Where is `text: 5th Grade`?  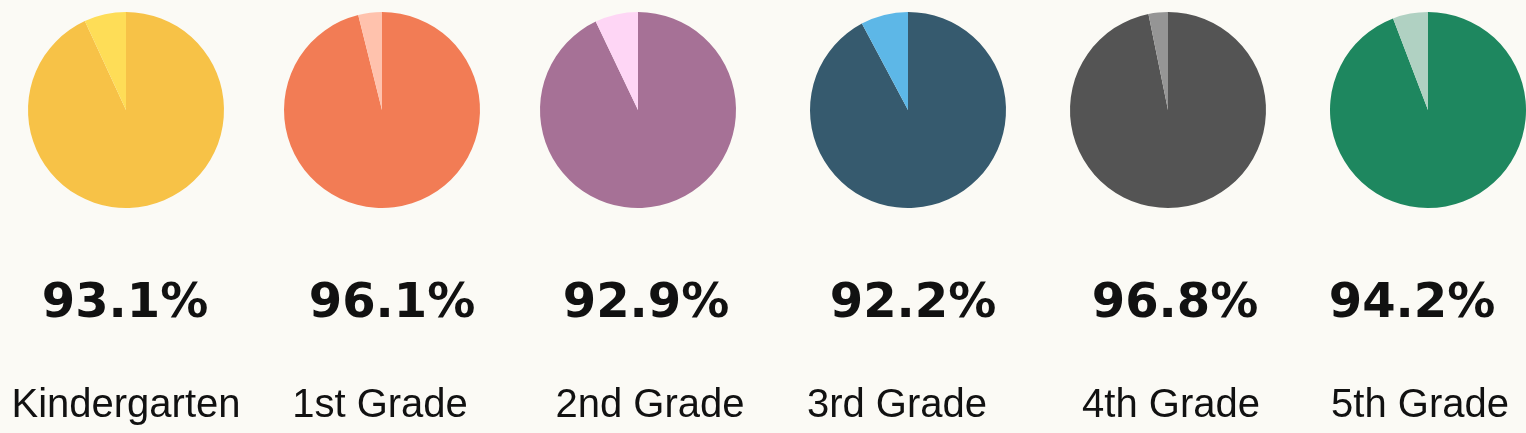
text: 5th Grade is located at coordinates (1420, 403).